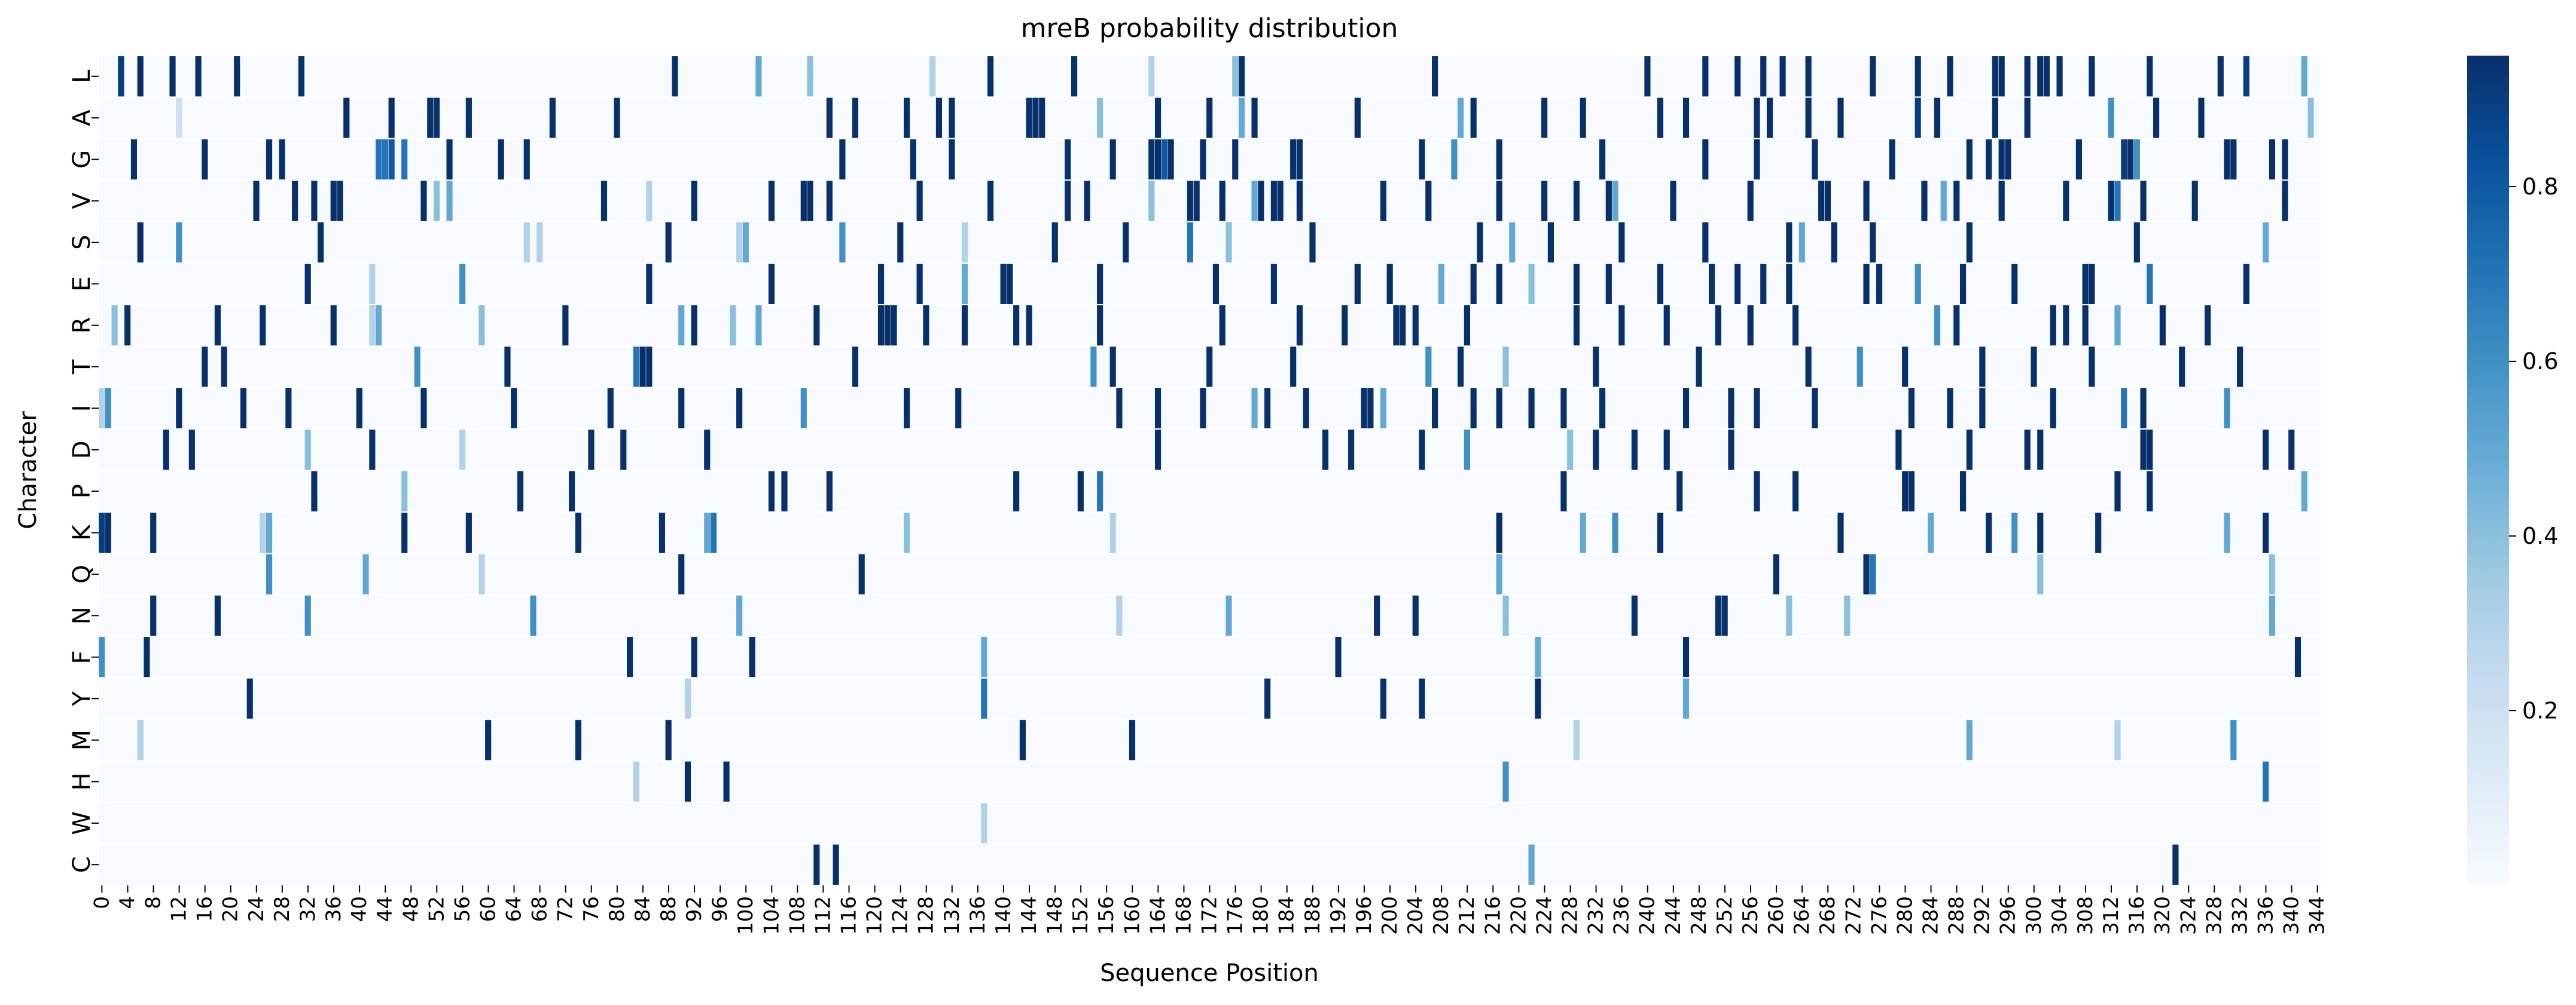 Image resolution: width=2576 pixels, height=1005 pixels. Describe the element at coordinates (720, 909) in the screenshot. I see `x-tick-label: 96` at that location.